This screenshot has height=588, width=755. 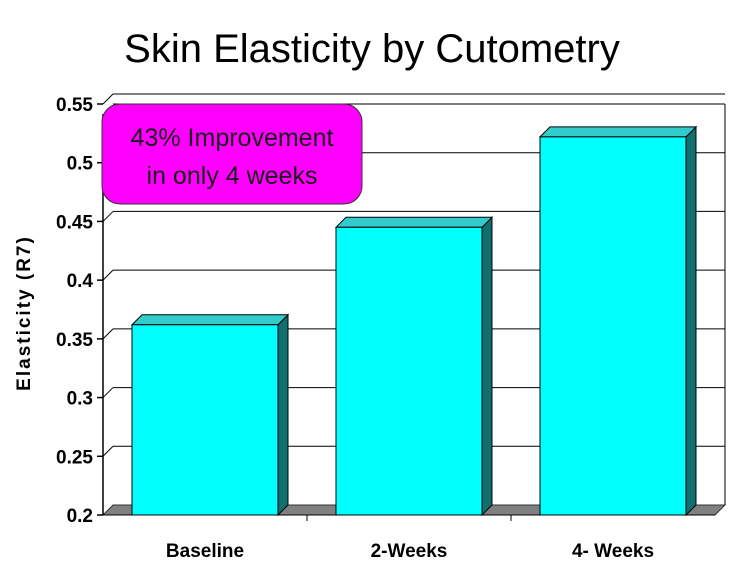 I want to click on y-axis-label: Elasticity (R7), so click(x=24, y=313).